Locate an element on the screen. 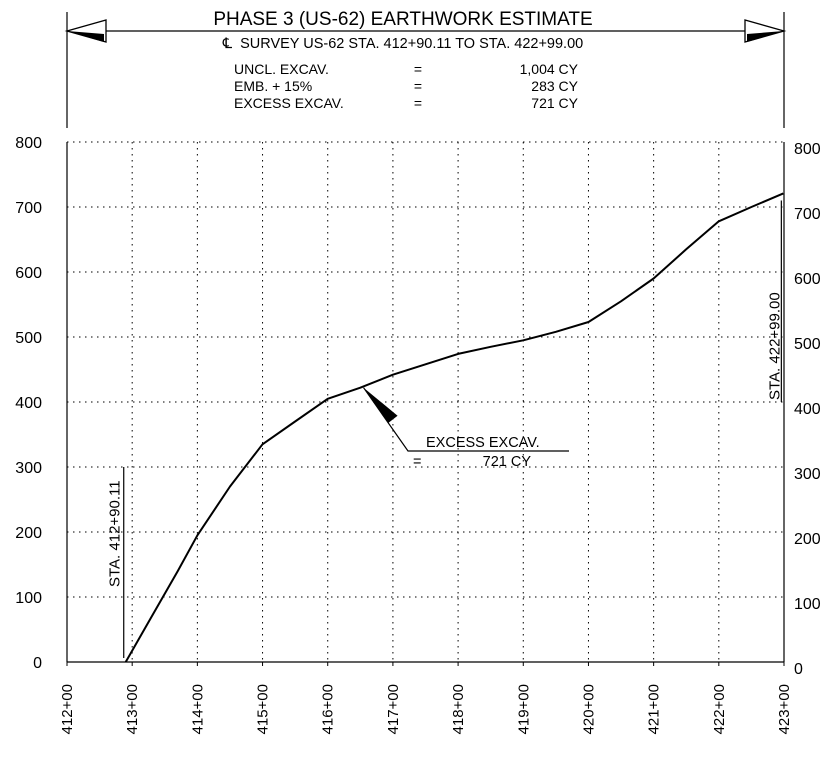 The height and width of the screenshot is (762, 837). y-tick-label-left: 100 is located at coordinates (28, 598).